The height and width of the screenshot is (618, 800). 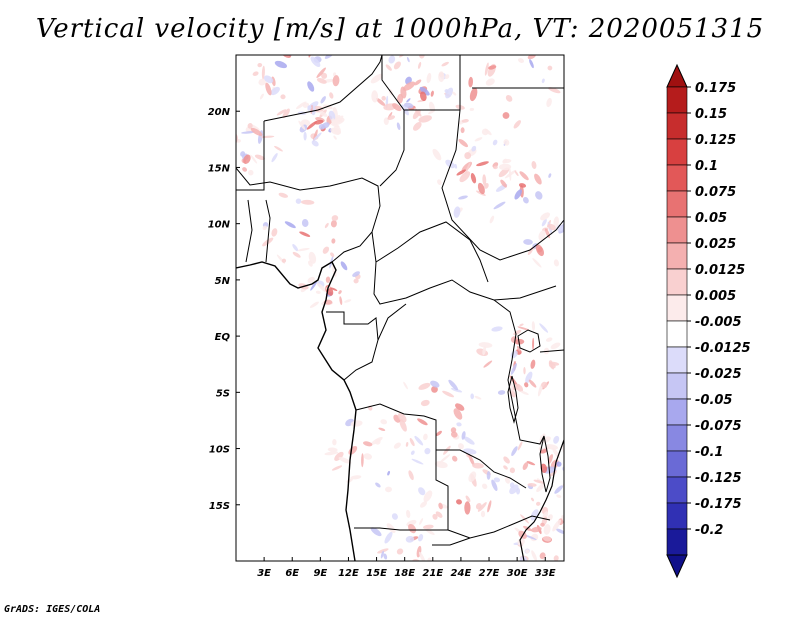 I want to click on border-drc-east, so click(x=519, y=372).